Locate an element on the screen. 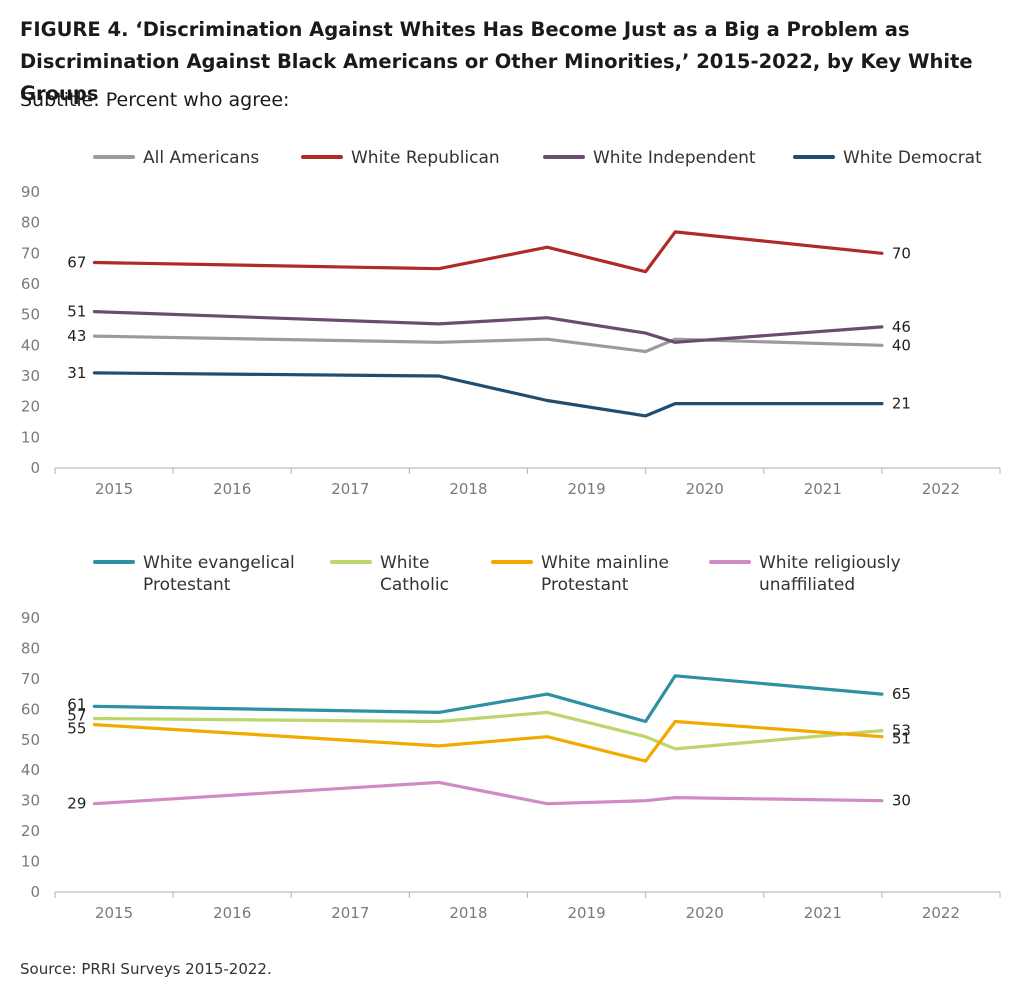 The height and width of the screenshot is (1001, 1032). data-label-end: 65 is located at coordinates (901, 694).